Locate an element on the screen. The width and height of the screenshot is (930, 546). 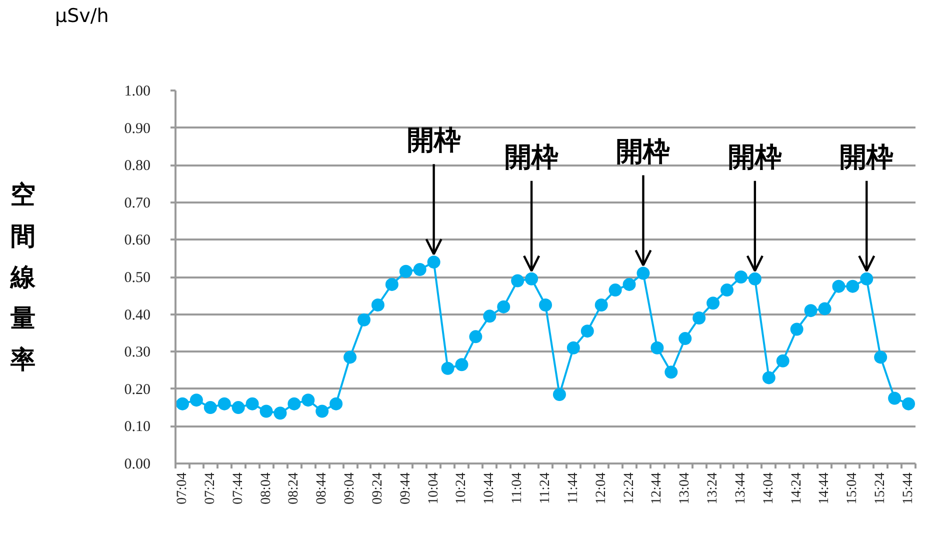
x-tick-label: 10:24 is located at coordinates (462, 488).